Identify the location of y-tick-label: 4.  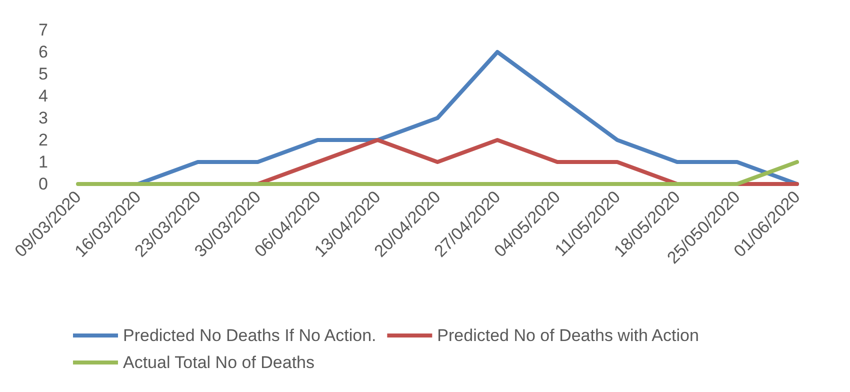
(43, 96).